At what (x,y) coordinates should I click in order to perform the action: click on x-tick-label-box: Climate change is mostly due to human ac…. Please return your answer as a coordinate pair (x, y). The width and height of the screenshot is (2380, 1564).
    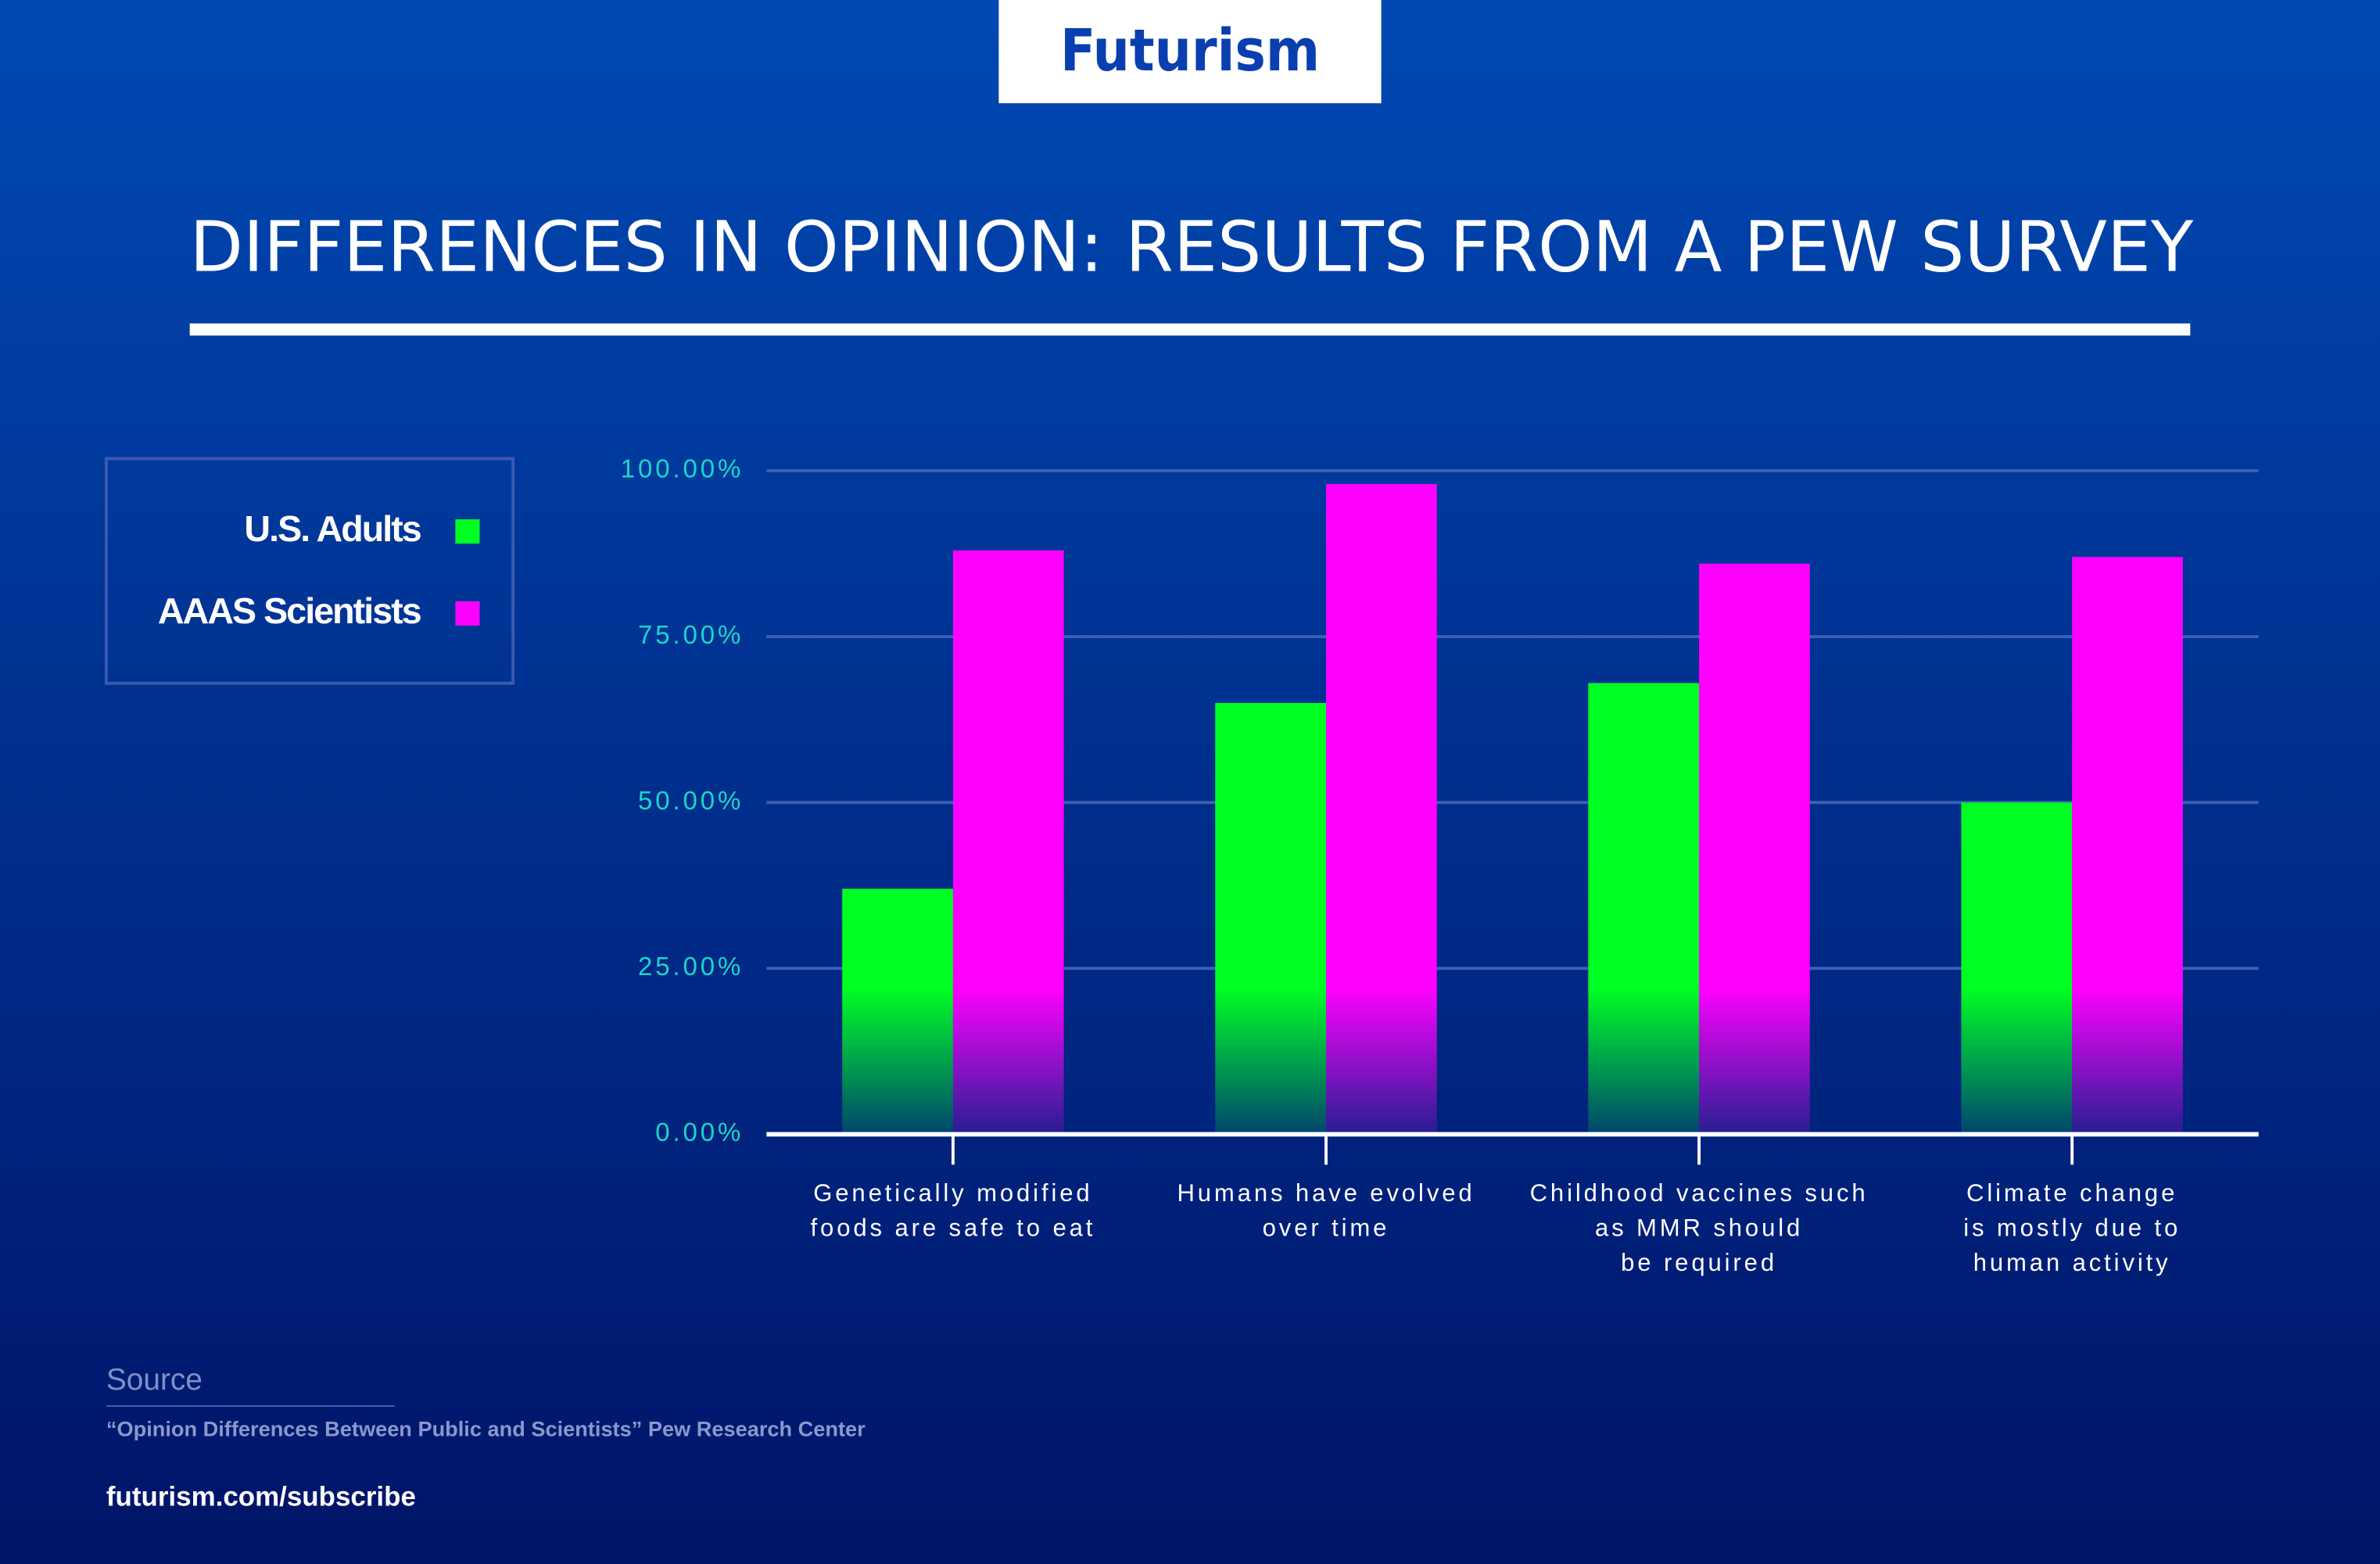
    Looking at the image, I should click on (2072, 1229).